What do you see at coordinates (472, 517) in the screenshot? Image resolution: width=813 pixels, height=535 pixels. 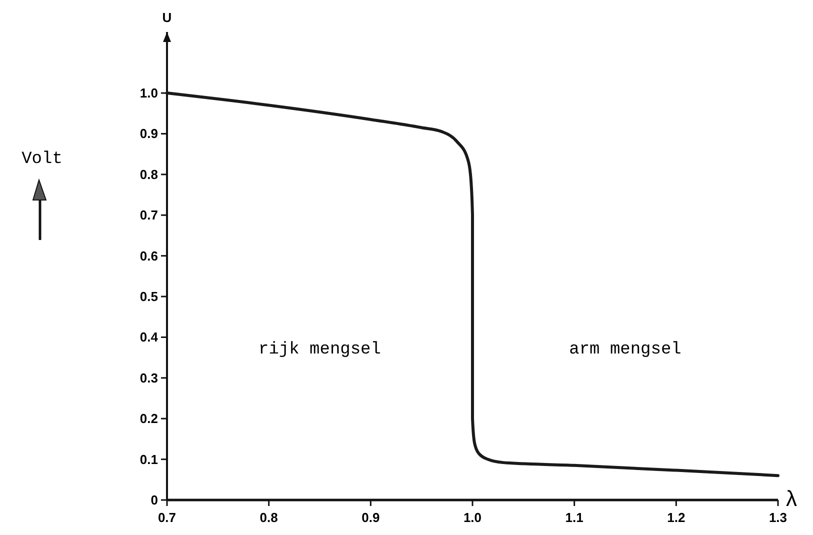 I see `x-tick-label: 1.0` at bounding box center [472, 517].